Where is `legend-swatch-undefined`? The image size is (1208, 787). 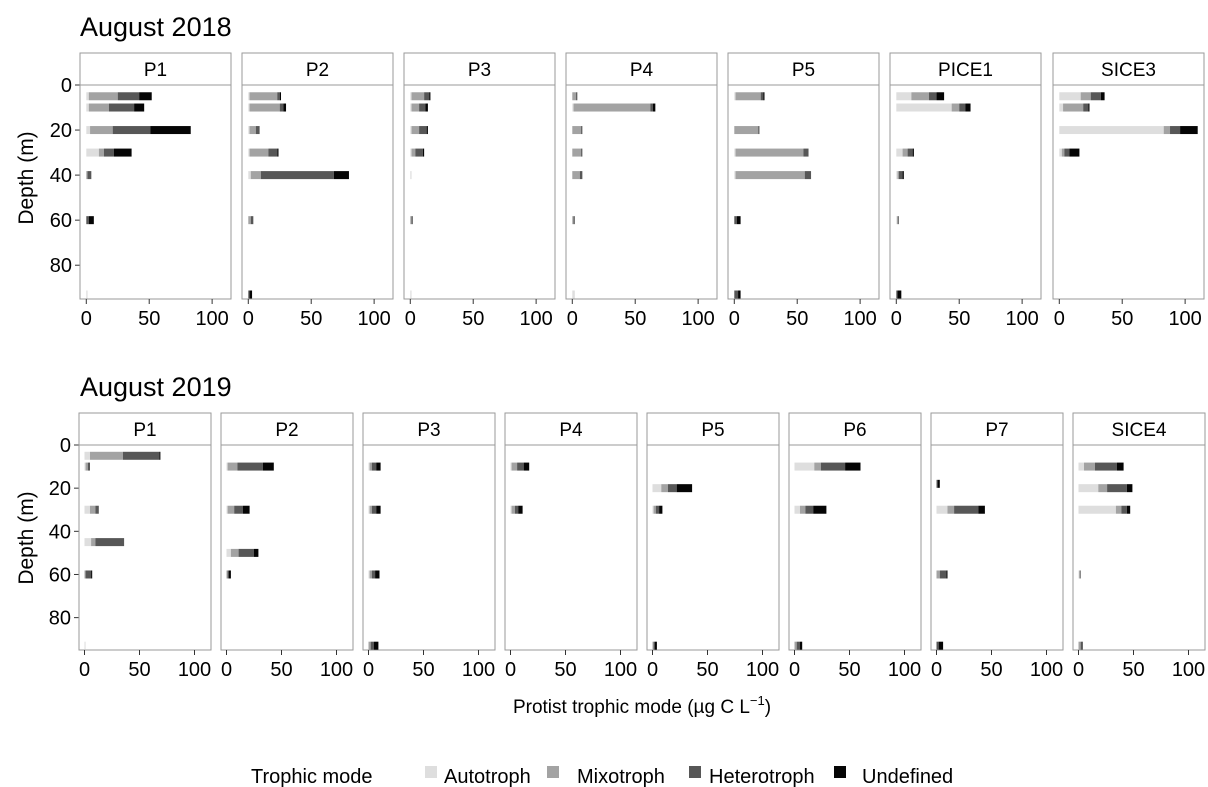
legend-swatch-undefined is located at coordinates (840, 772).